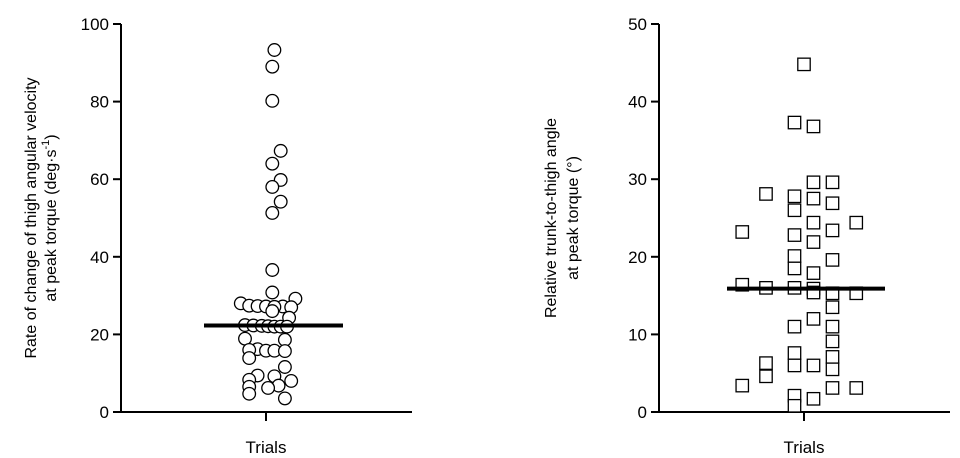 The height and width of the screenshot is (458, 960). What do you see at coordinates (573, 218) in the screenshot?
I see `y-axis-title-line2: at peak torque (°)` at bounding box center [573, 218].